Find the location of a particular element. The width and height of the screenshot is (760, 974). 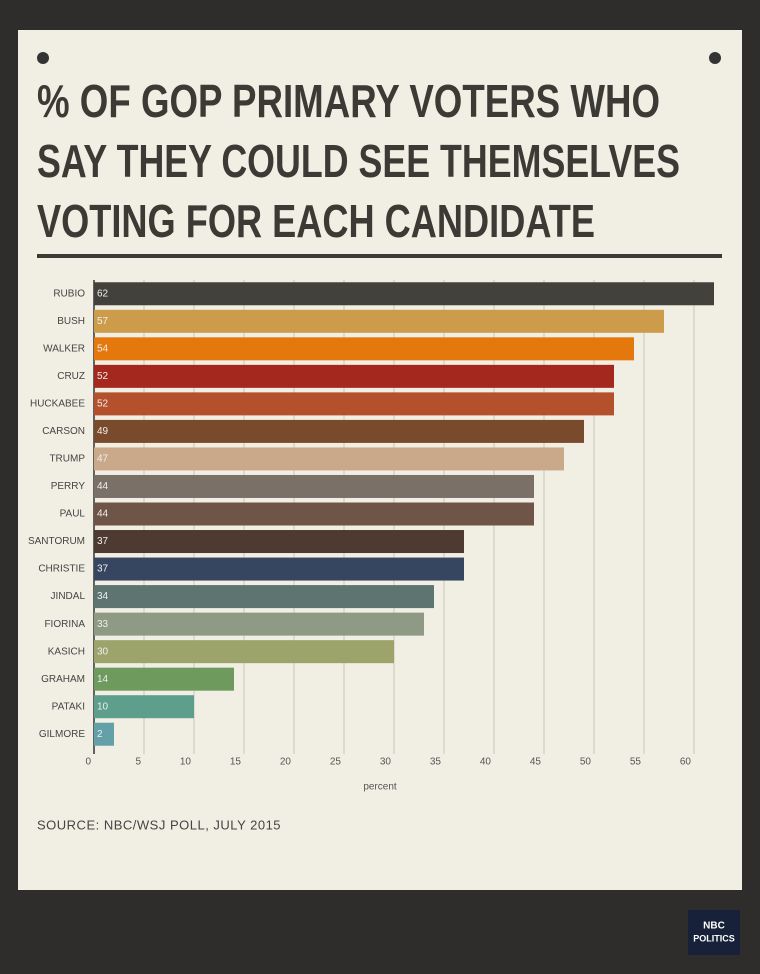

value-label: 57 is located at coordinates (103, 321).